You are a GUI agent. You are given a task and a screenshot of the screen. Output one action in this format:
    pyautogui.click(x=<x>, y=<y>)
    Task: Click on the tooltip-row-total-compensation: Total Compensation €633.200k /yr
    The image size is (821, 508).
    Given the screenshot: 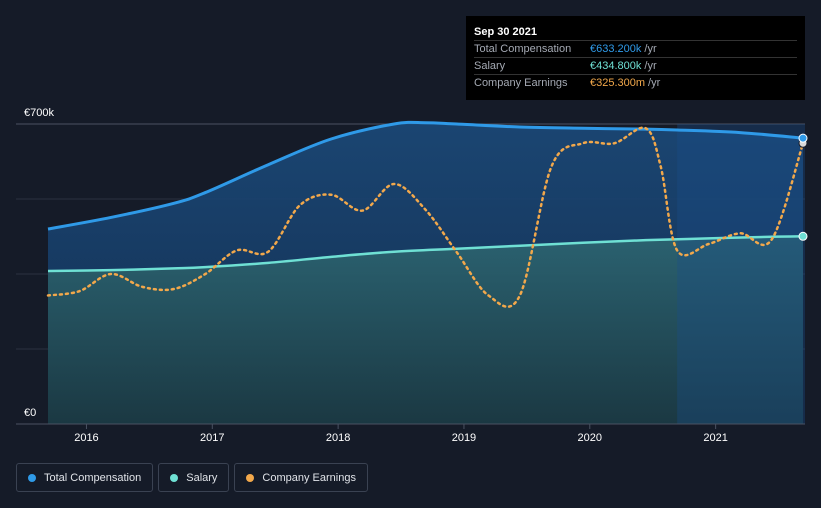 What is the action you would take?
    pyautogui.click(x=635, y=48)
    